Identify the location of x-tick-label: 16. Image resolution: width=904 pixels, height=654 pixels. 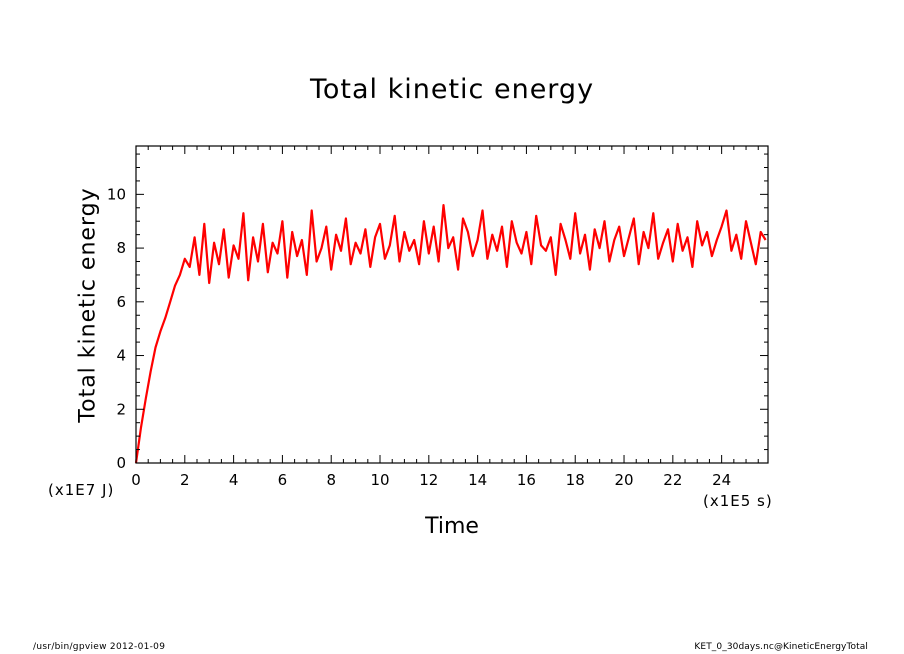
(526, 480).